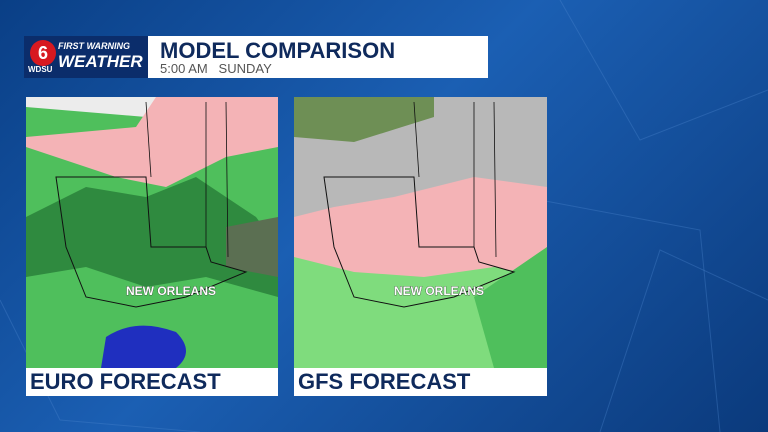  What do you see at coordinates (43, 53) in the screenshot?
I see `logo-channel: 6` at bounding box center [43, 53].